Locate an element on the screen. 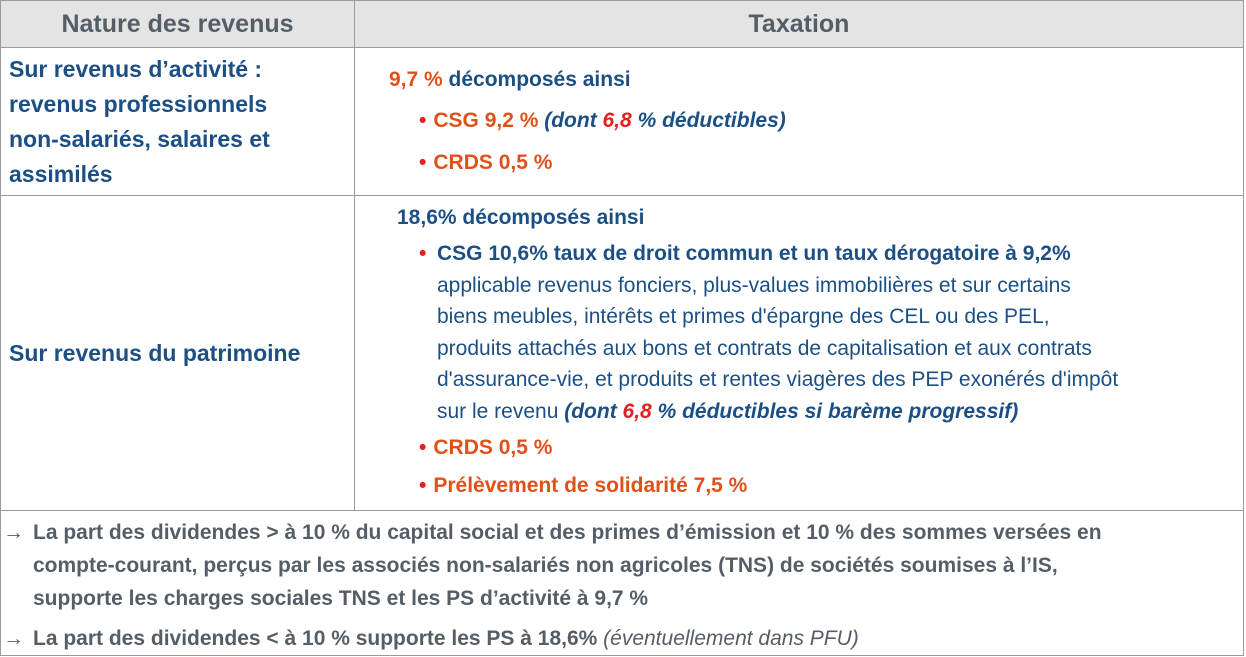 The image size is (1246, 657). row-activity-label-line: Sur revenus d’activité : is located at coordinates (136, 68).